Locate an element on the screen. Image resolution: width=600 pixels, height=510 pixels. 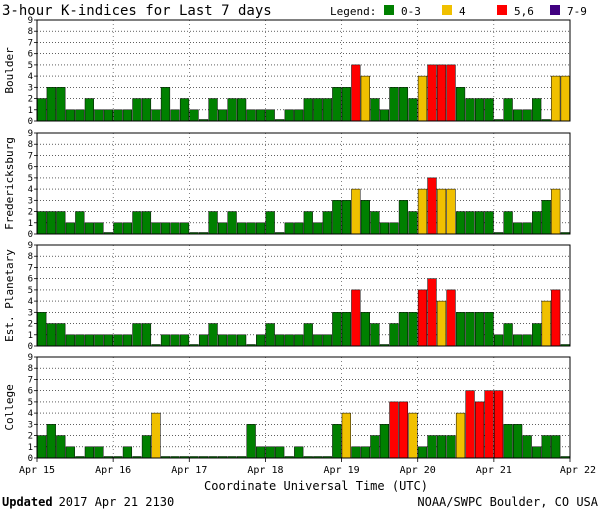
x-tick-label: Apr 20 is located at coordinates (418, 470).